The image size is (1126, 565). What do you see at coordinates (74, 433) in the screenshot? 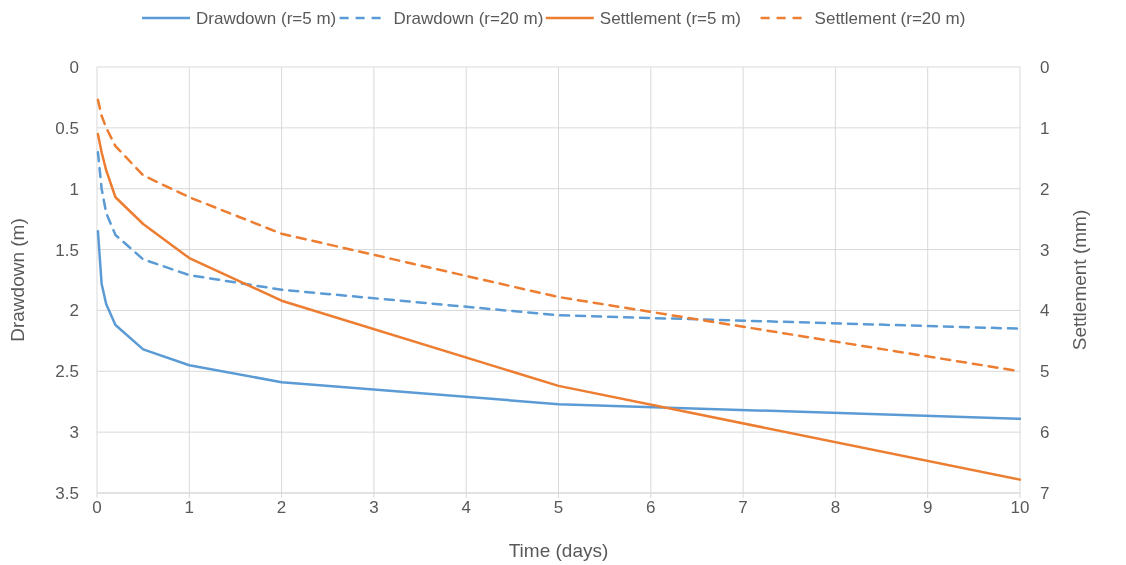
I see `y-tick-label: 3` at bounding box center [74, 433].